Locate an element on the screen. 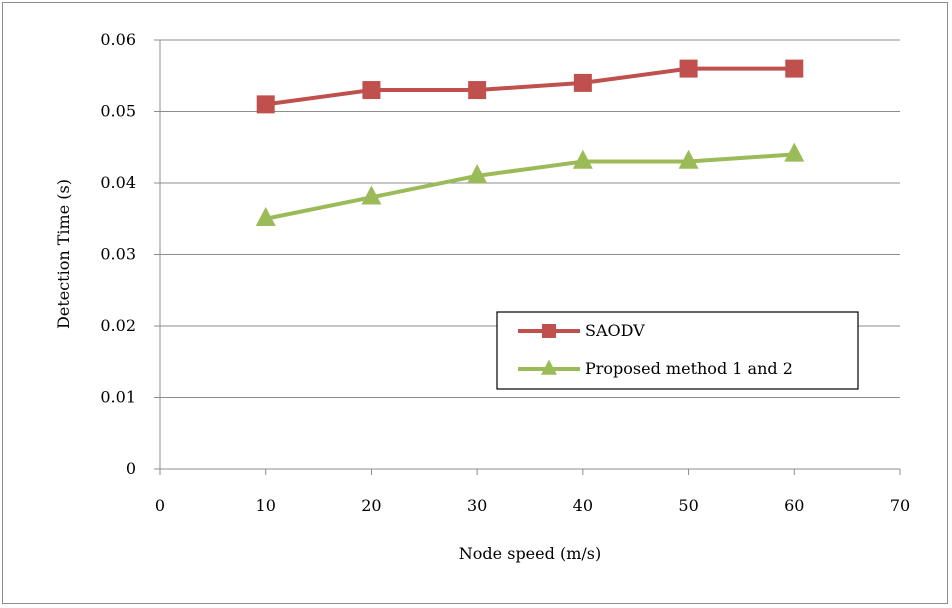 The image size is (952, 608). y-tick-label-0.04: 0.04 is located at coordinates (118, 182).